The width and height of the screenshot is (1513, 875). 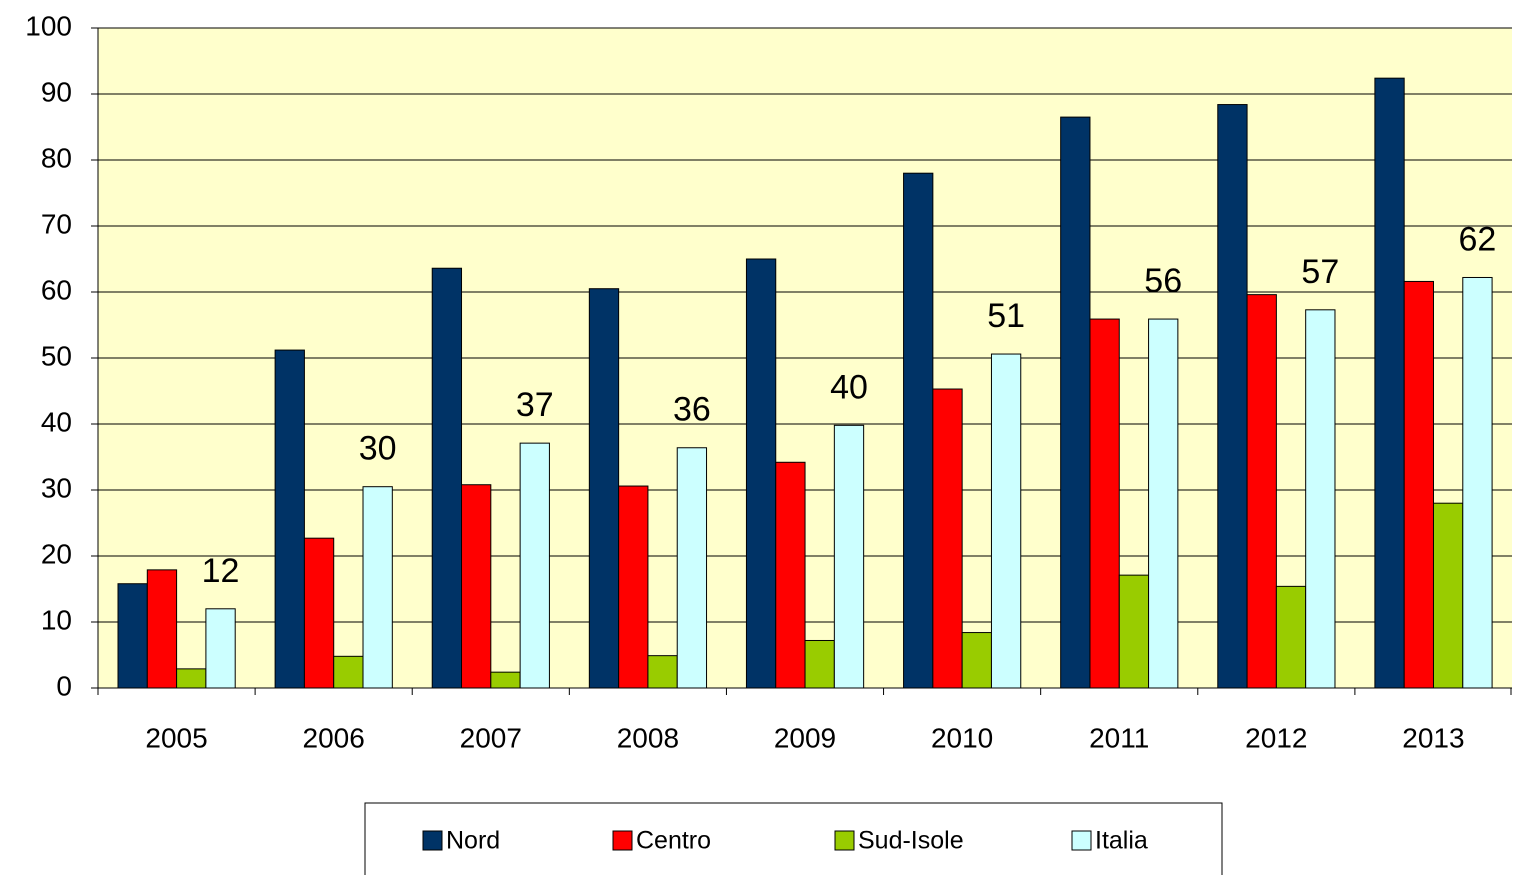 I want to click on data-label: 57, so click(x=1320, y=272).